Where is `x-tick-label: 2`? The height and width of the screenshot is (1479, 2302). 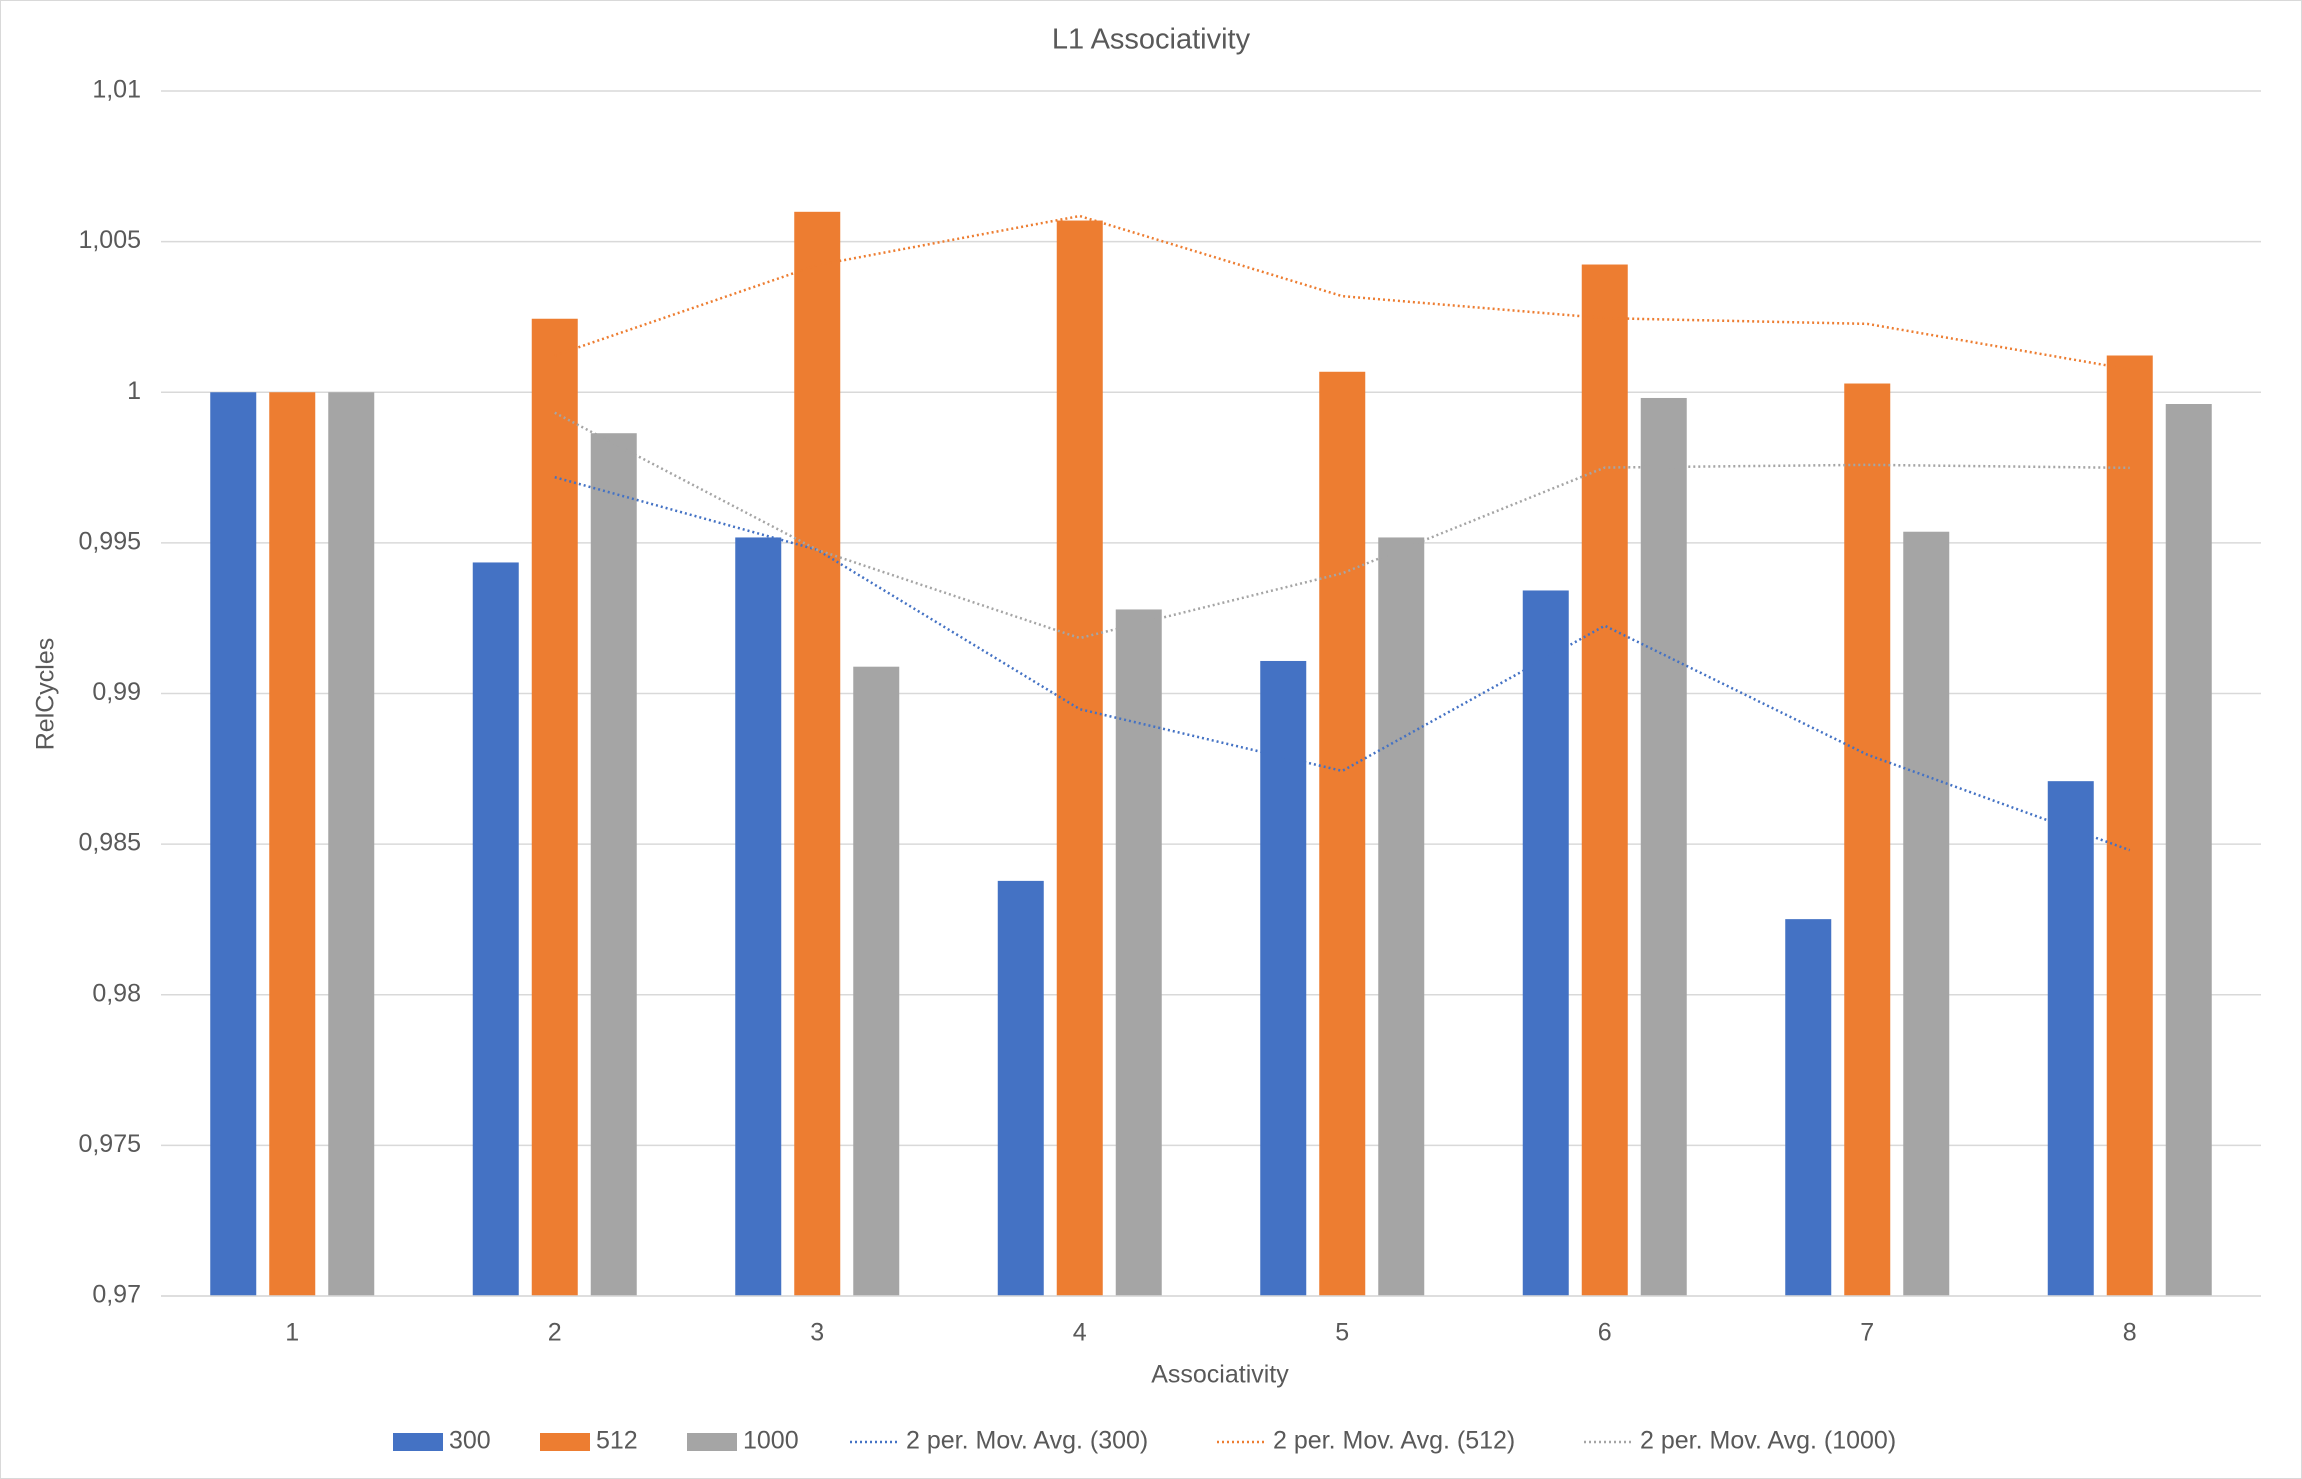
x-tick-label: 2 is located at coordinates (555, 1333).